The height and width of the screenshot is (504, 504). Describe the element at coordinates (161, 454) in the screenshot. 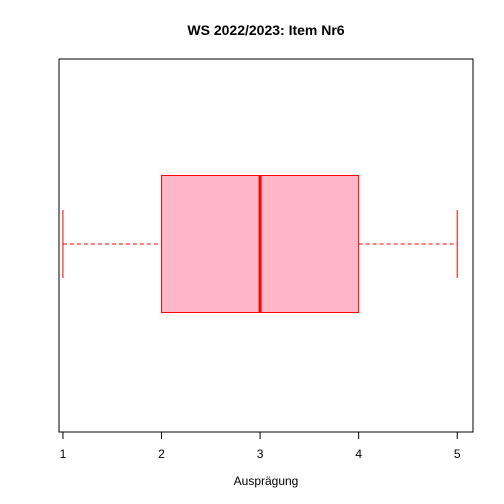

I see `x-tick-label-2: 2` at that location.